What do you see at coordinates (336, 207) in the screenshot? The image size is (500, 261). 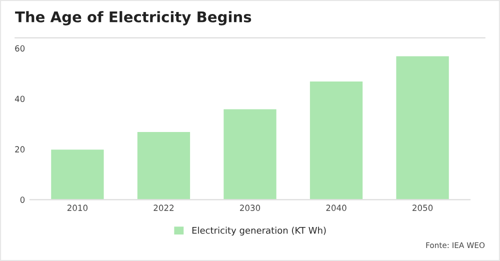 I see `x-tick-label: 2040` at bounding box center [336, 207].